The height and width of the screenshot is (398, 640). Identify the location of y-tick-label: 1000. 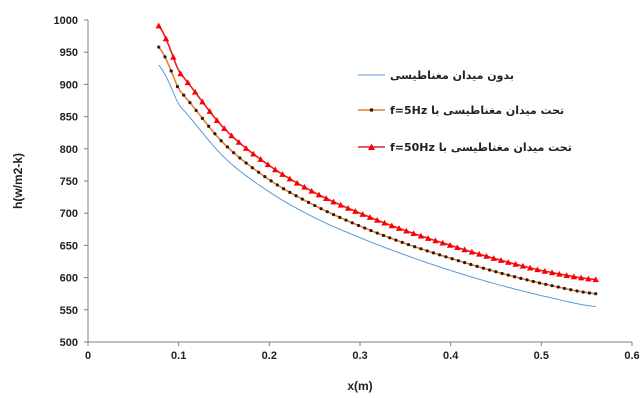
(66, 21).